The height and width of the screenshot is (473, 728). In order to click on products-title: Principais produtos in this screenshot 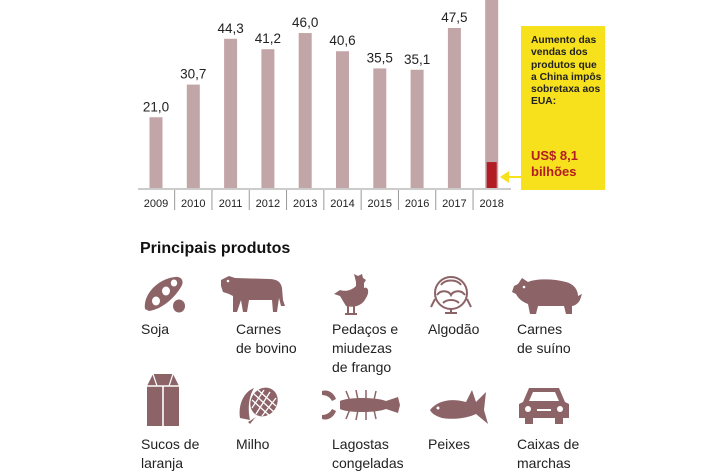, I will do `click(215, 248)`.